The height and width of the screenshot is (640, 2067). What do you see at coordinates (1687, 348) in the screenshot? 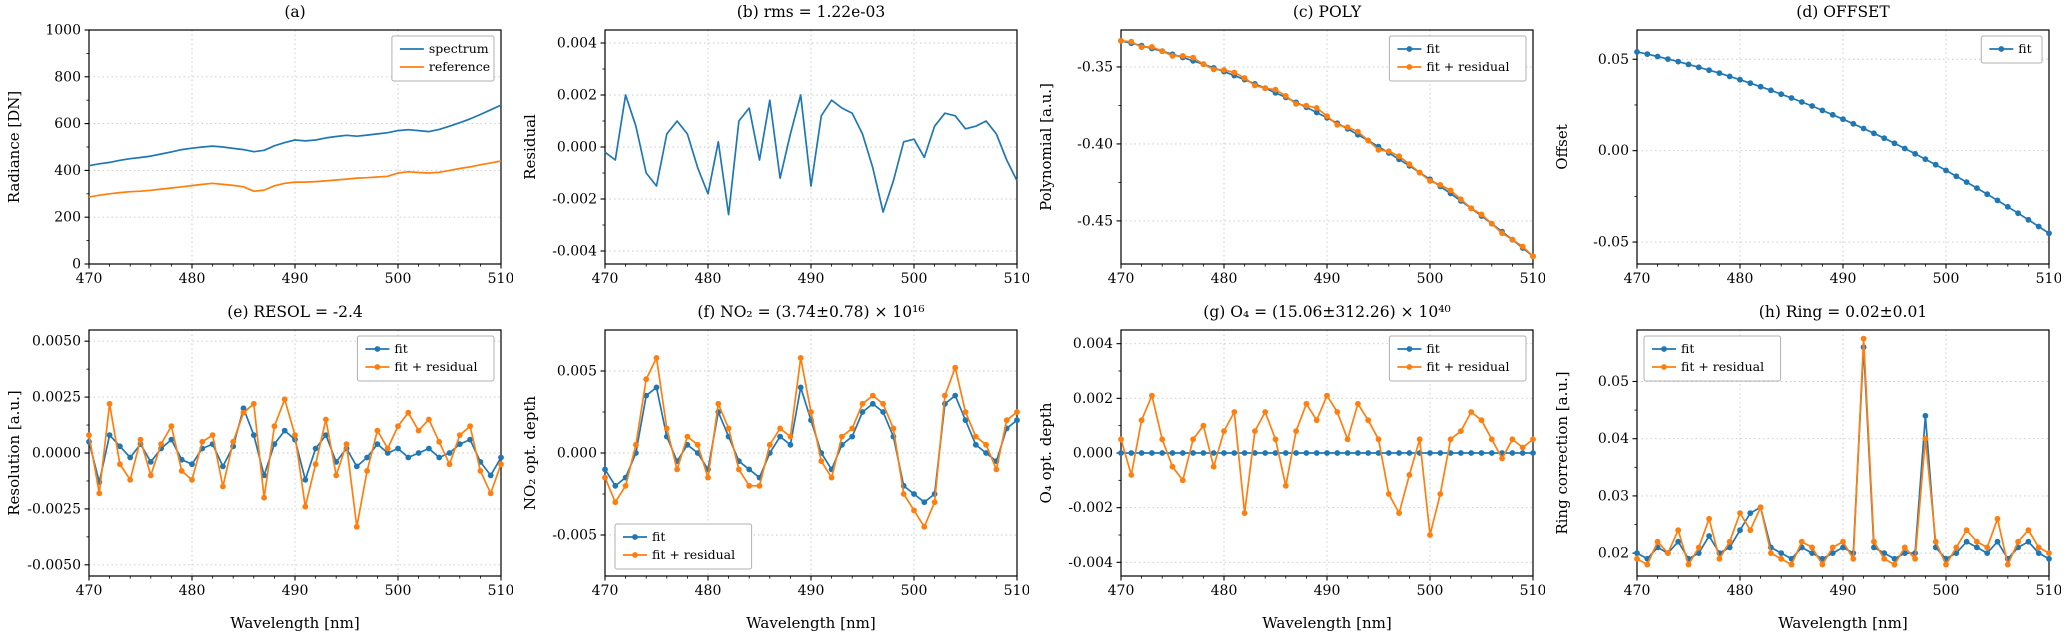
I see `legend-label: fit` at bounding box center [1687, 348].